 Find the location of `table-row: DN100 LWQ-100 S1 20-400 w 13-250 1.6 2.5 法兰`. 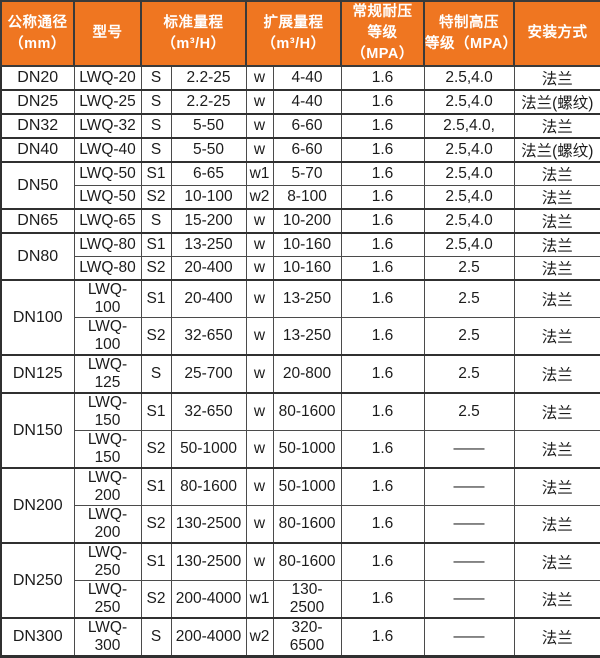

table-row: DN100 LWQ-100 S1 20-400 w 13-250 1.6 2.5 法兰 is located at coordinates (300, 317).